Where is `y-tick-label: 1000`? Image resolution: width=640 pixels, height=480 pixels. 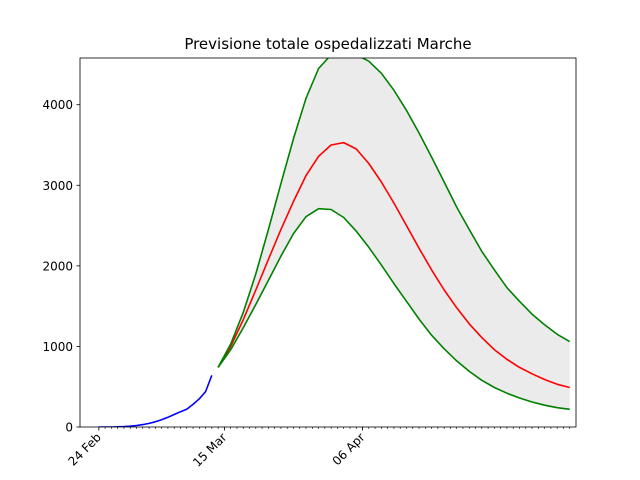 y-tick-label: 1000 is located at coordinates (57, 347).